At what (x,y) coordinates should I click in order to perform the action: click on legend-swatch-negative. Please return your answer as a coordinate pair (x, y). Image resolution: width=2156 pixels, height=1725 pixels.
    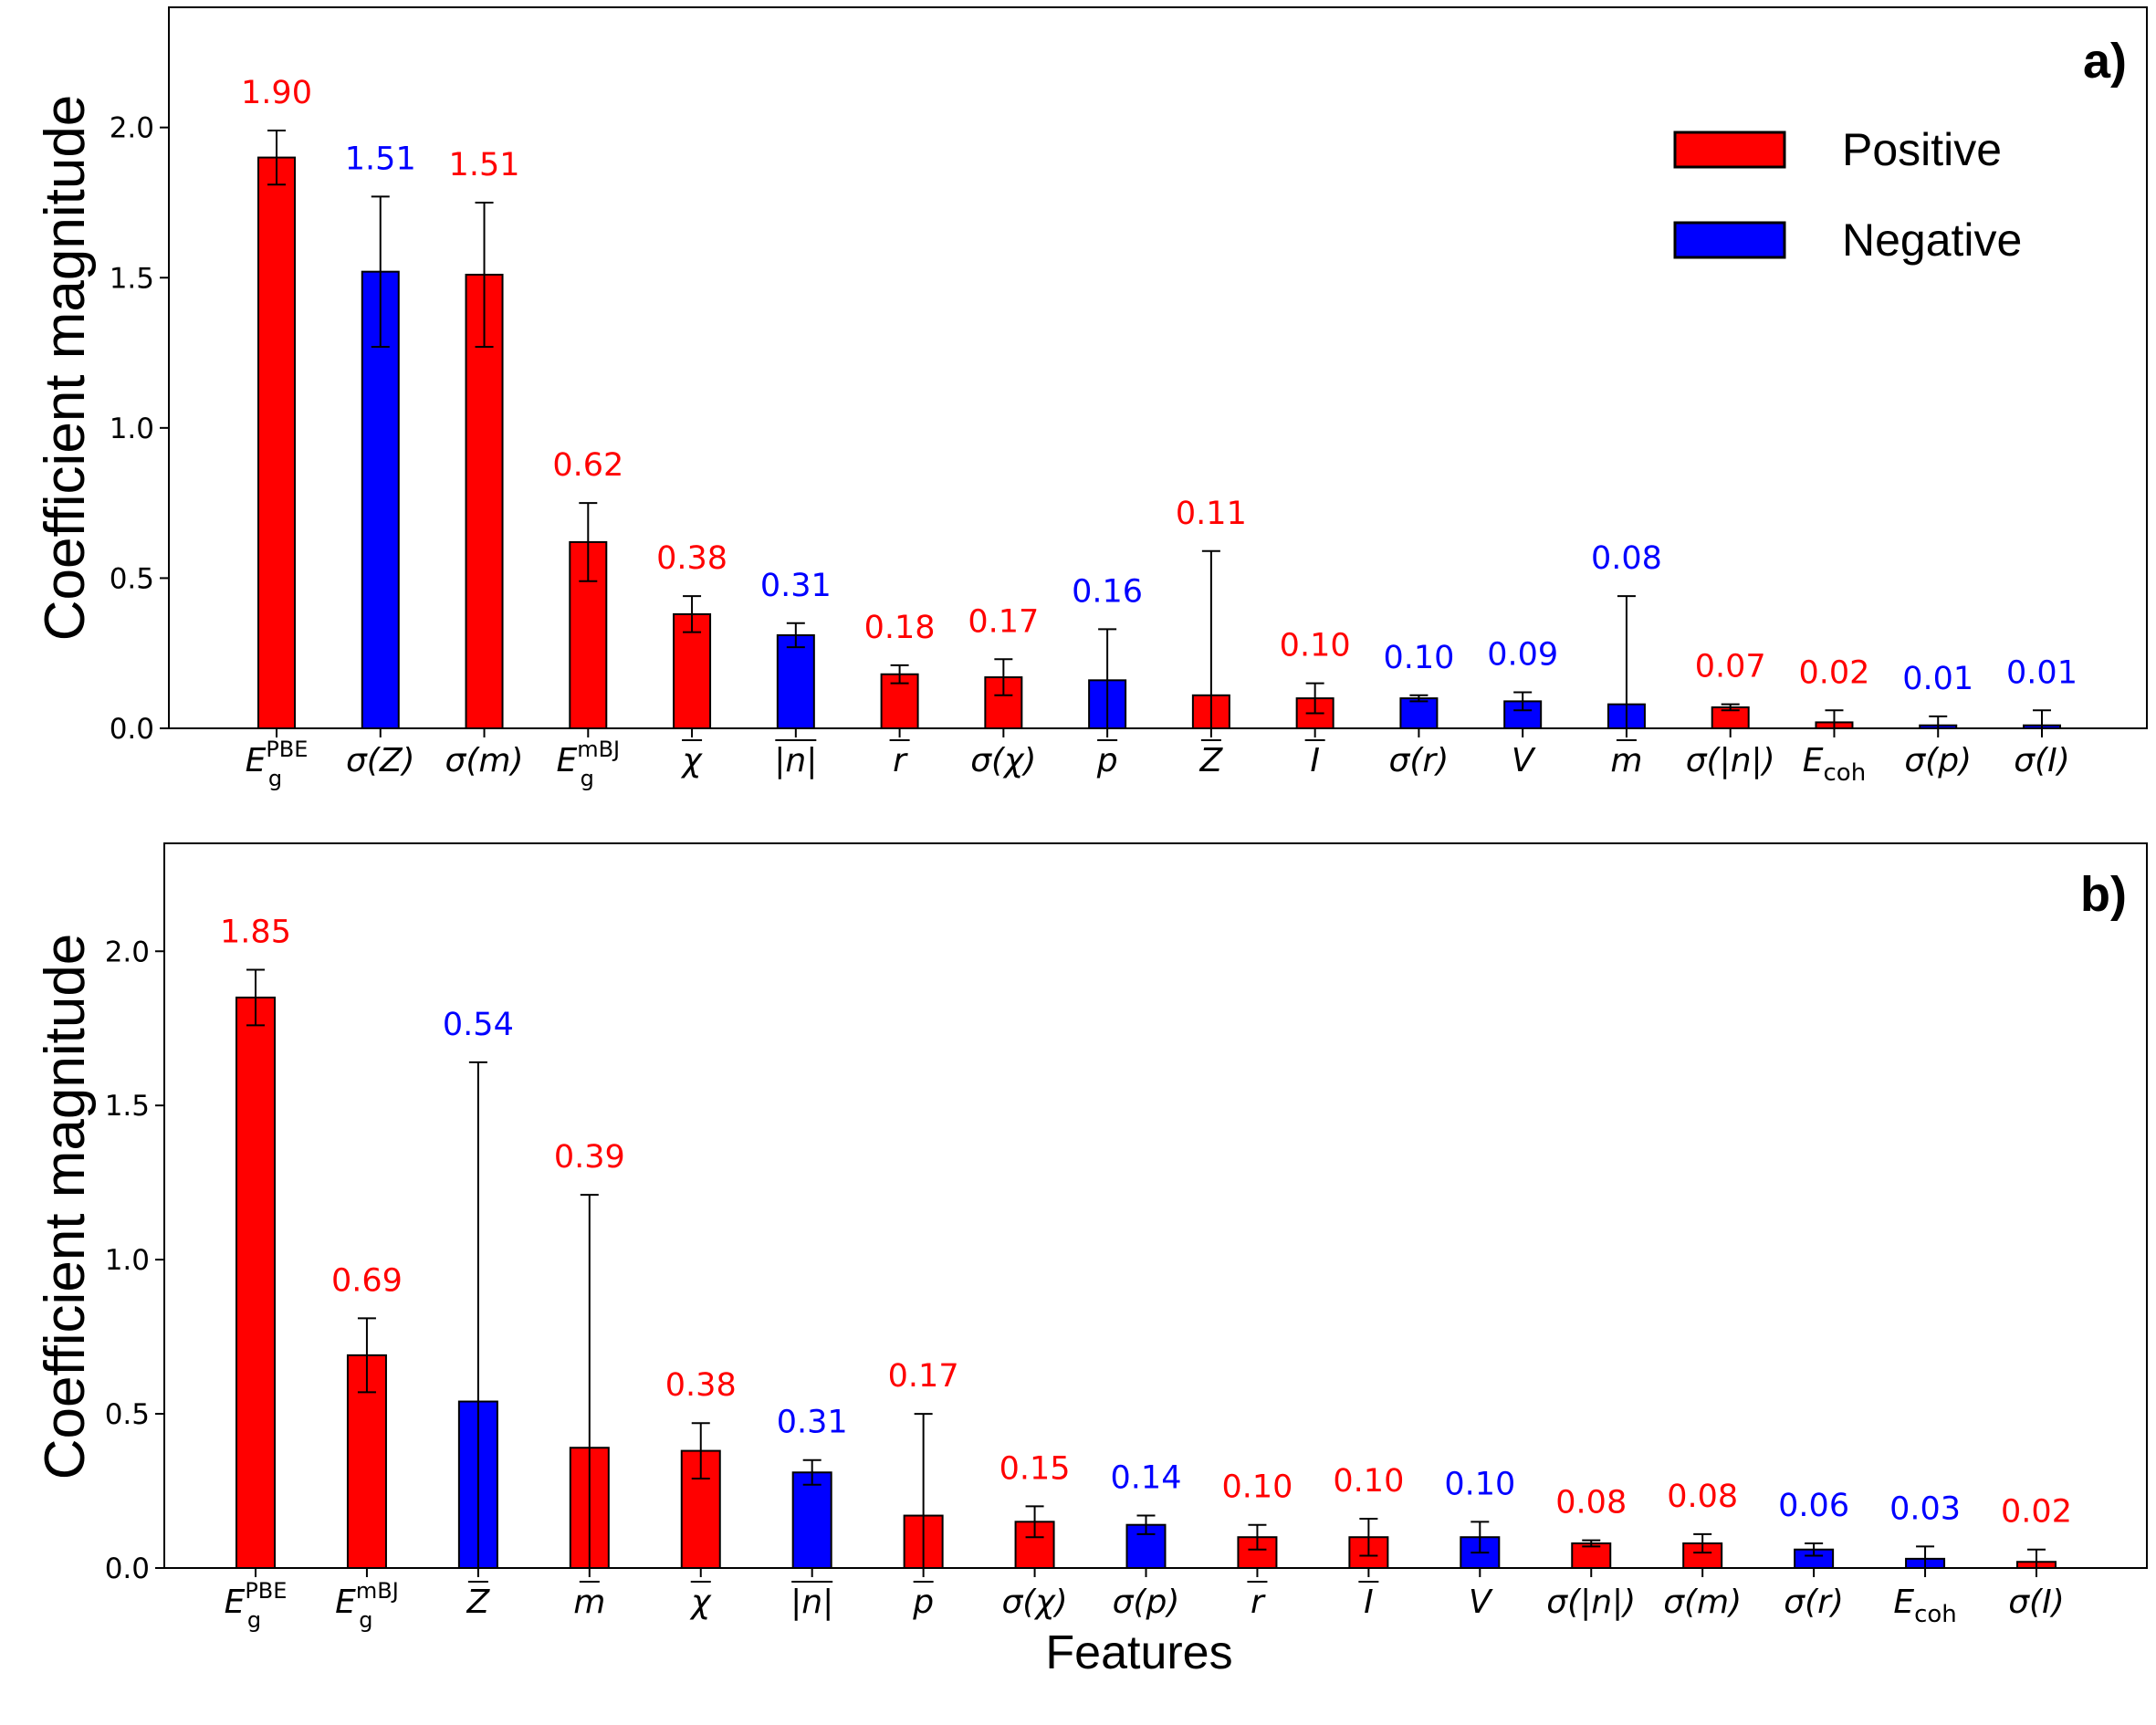
    Looking at the image, I should click on (1729, 240).